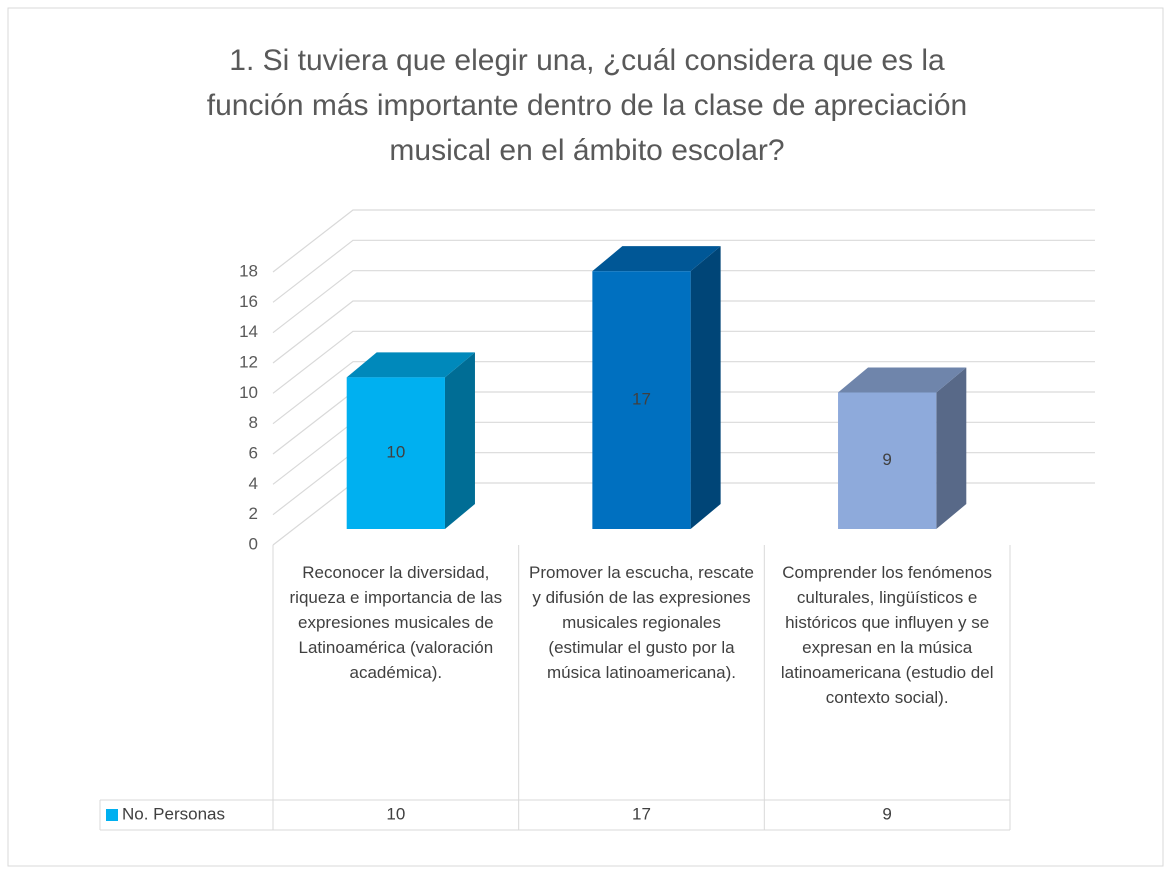  I want to click on table-value: 17, so click(641, 813).